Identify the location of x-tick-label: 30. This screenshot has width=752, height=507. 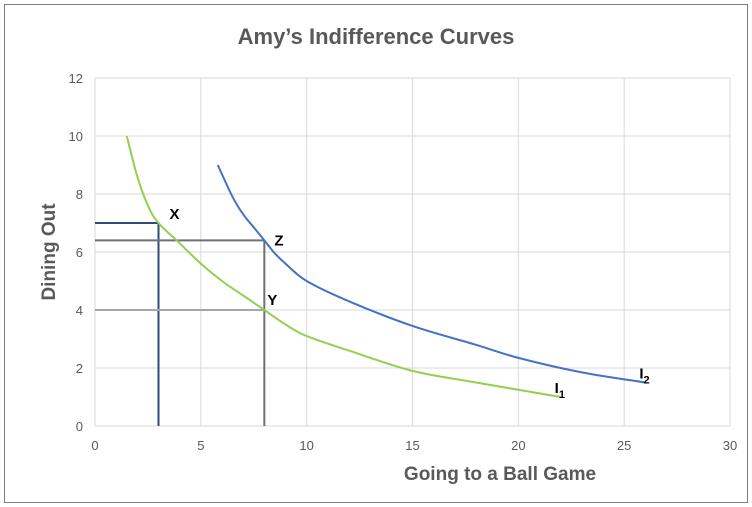
(730, 445).